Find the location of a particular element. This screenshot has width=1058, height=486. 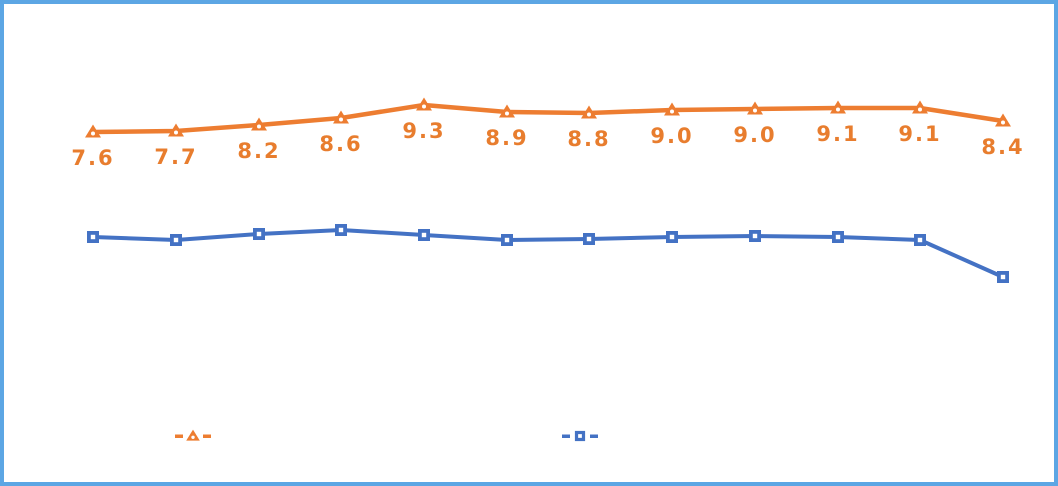

data-label: 7.6 is located at coordinates (92, 158).